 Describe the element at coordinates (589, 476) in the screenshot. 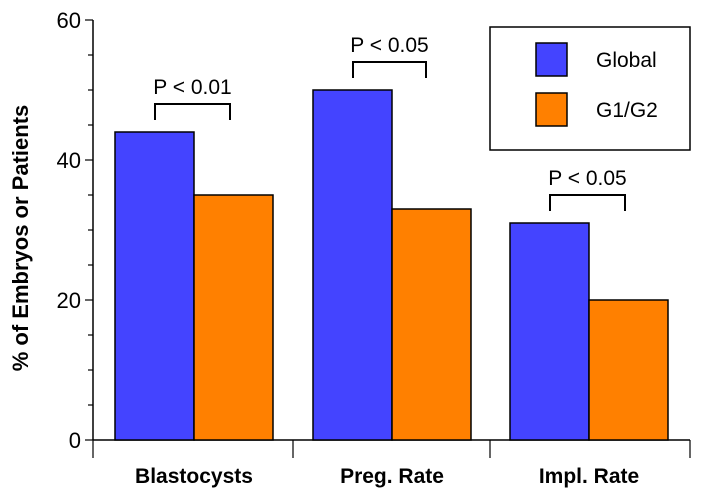

I see `x-category-label: Impl. Rate` at that location.